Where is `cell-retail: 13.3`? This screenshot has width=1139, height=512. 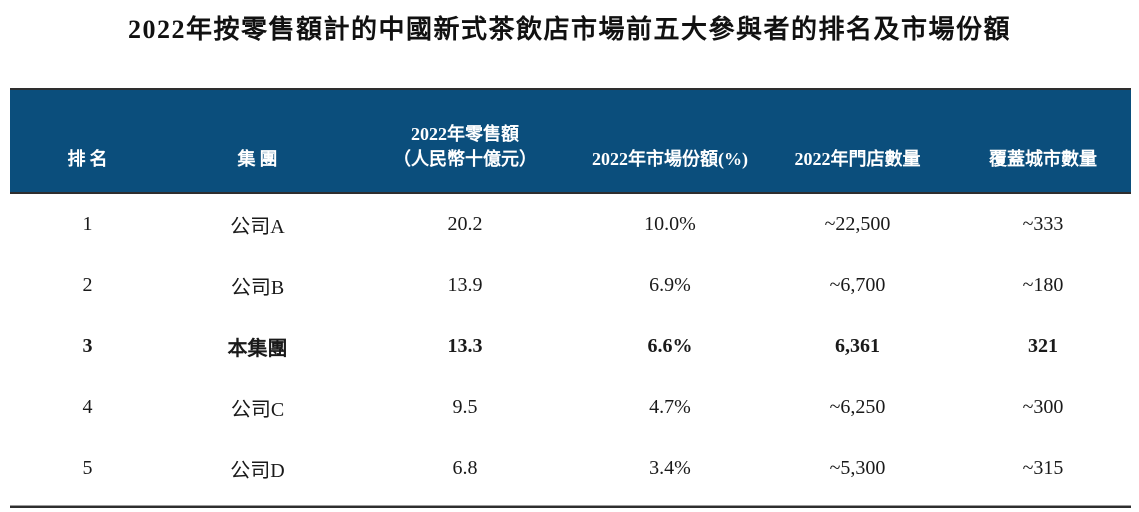
cell-retail: 13.3 is located at coordinates (465, 346).